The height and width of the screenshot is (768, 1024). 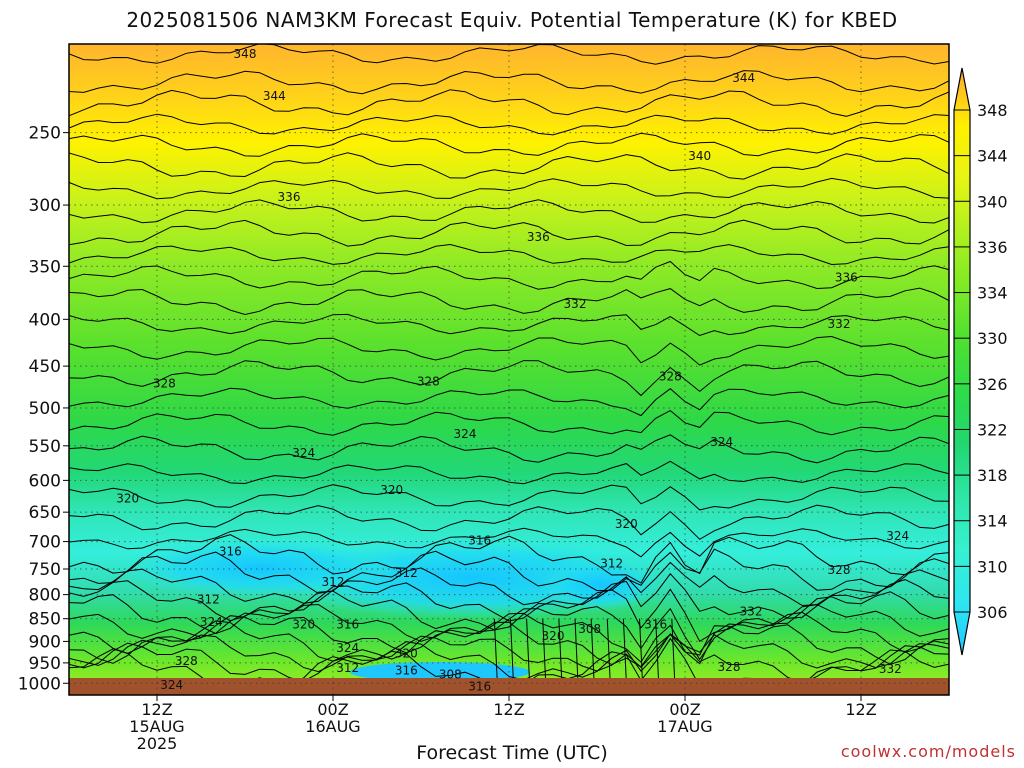 I want to click on x-tick-label-0-0: 12Z, so click(x=156, y=709).